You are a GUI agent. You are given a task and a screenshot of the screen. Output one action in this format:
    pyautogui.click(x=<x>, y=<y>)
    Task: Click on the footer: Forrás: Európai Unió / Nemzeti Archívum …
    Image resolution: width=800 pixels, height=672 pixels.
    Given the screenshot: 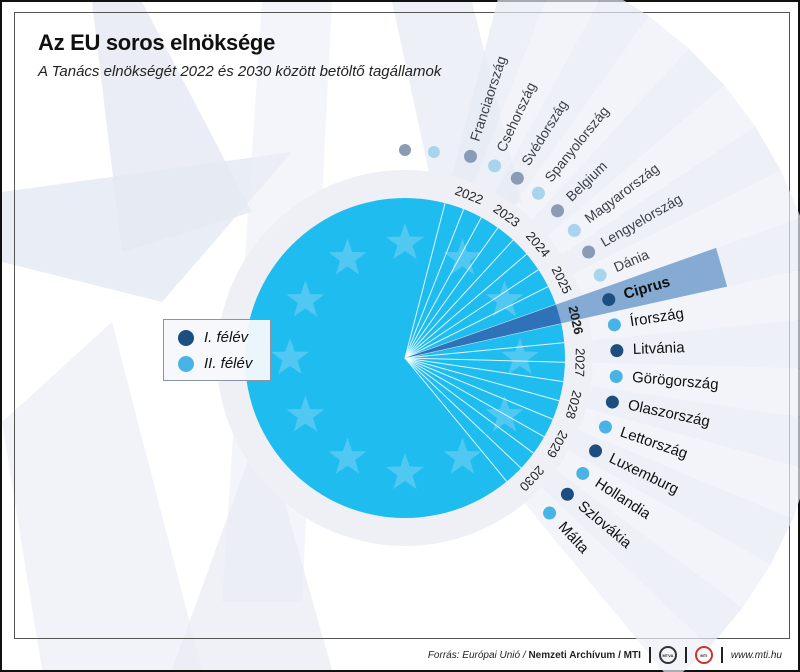 What is the action you would take?
    pyautogui.click(x=605, y=655)
    